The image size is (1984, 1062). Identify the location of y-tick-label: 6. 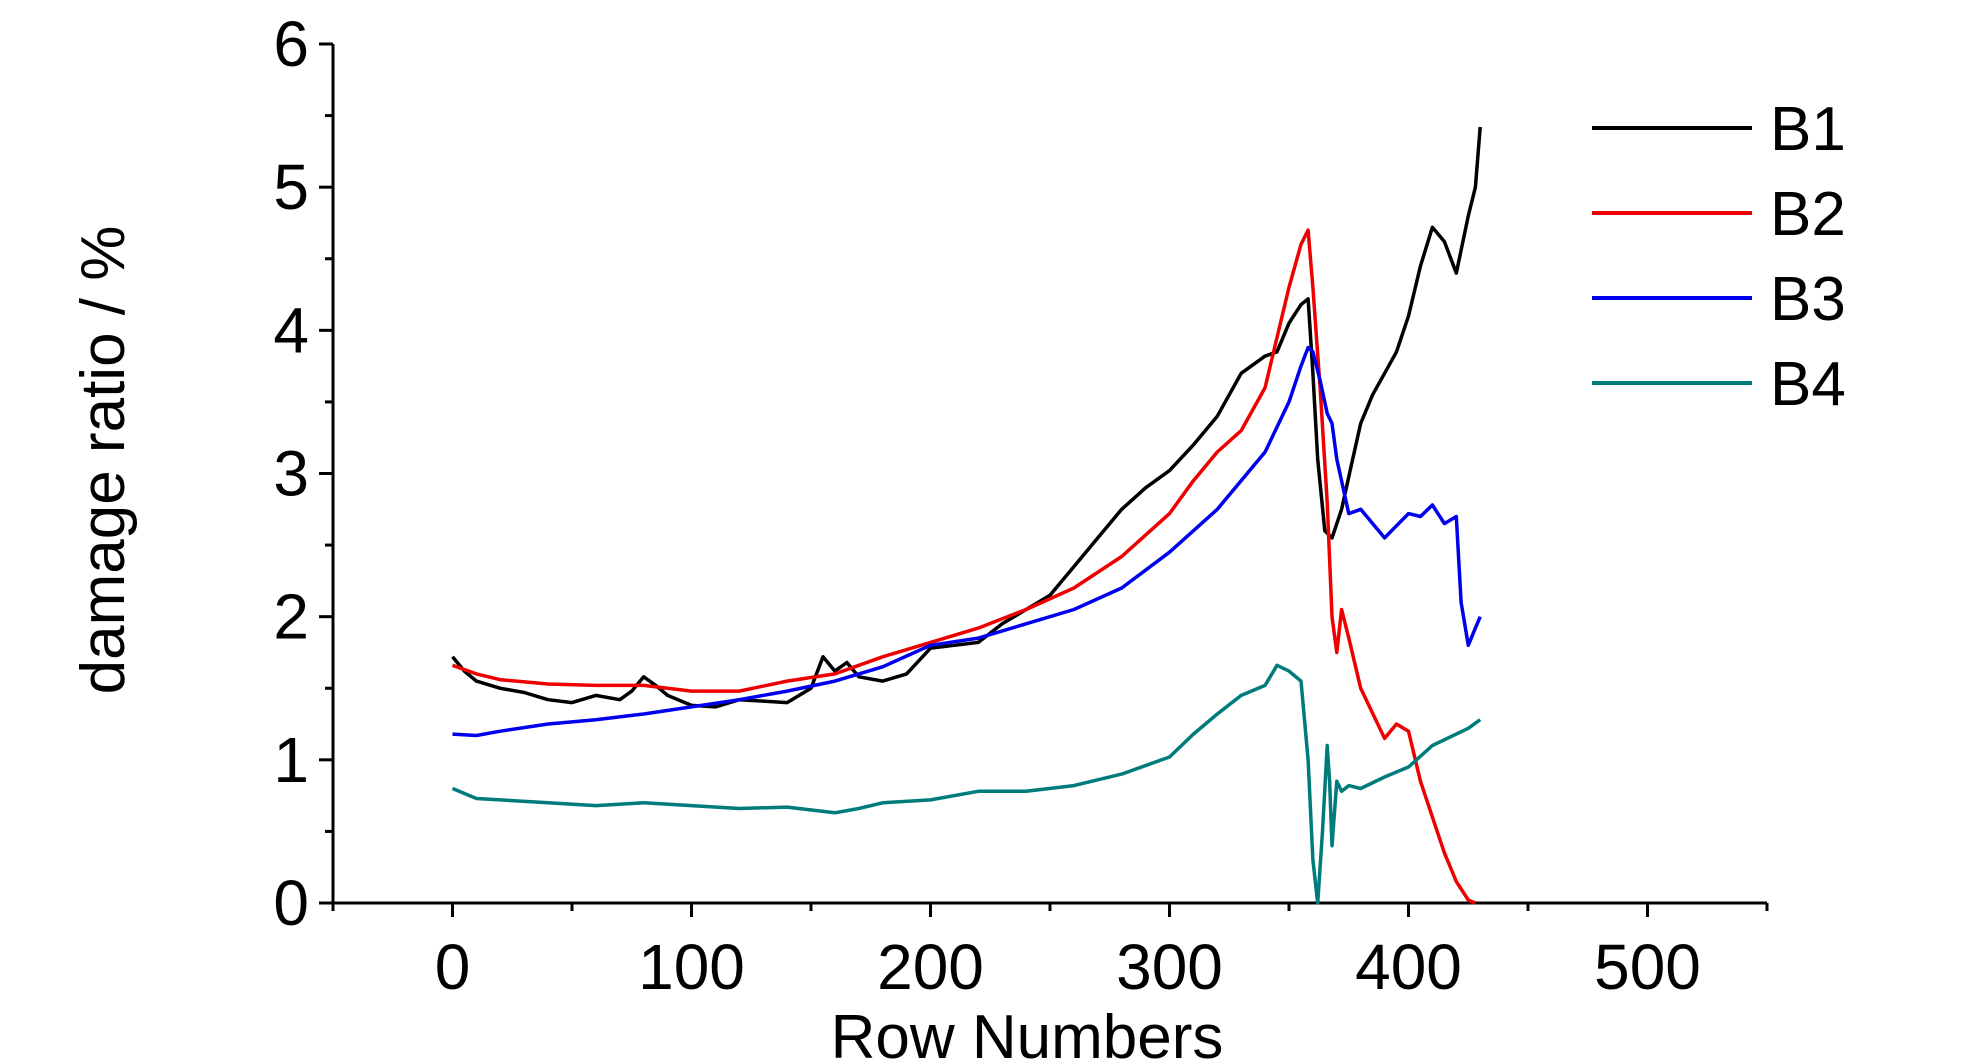
(291, 44).